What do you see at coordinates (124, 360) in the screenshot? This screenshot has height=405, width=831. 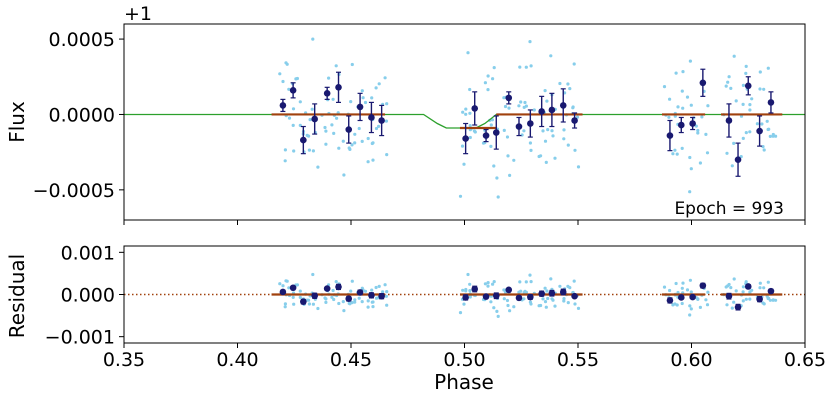 I see `phase-x-tick-label: 0.35` at bounding box center [124, 360].